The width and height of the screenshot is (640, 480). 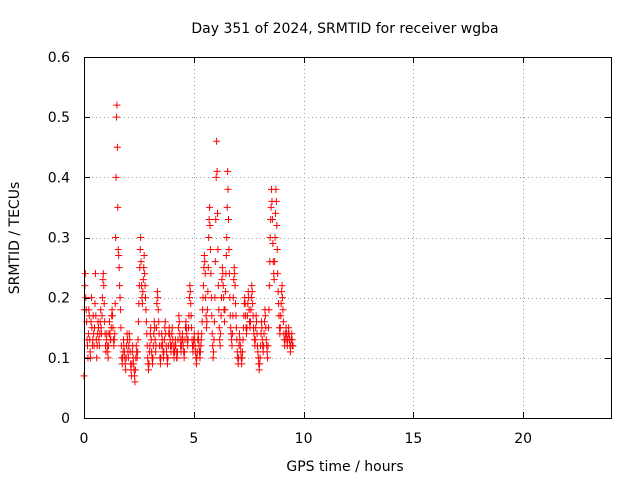 What do you see at coordinates (59, 239) in the screenshot?
I see `y-tick-label: 0.3` at bounding box center [59, 239].